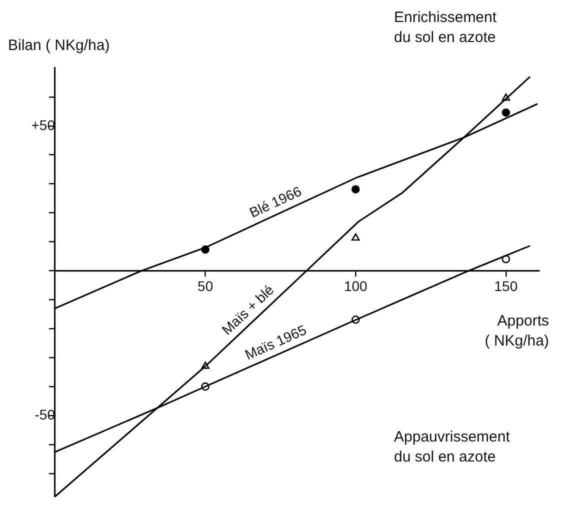 This screenshot has height=515, width=571. I want to click on x-tick-label: 100, so click(356, 286).